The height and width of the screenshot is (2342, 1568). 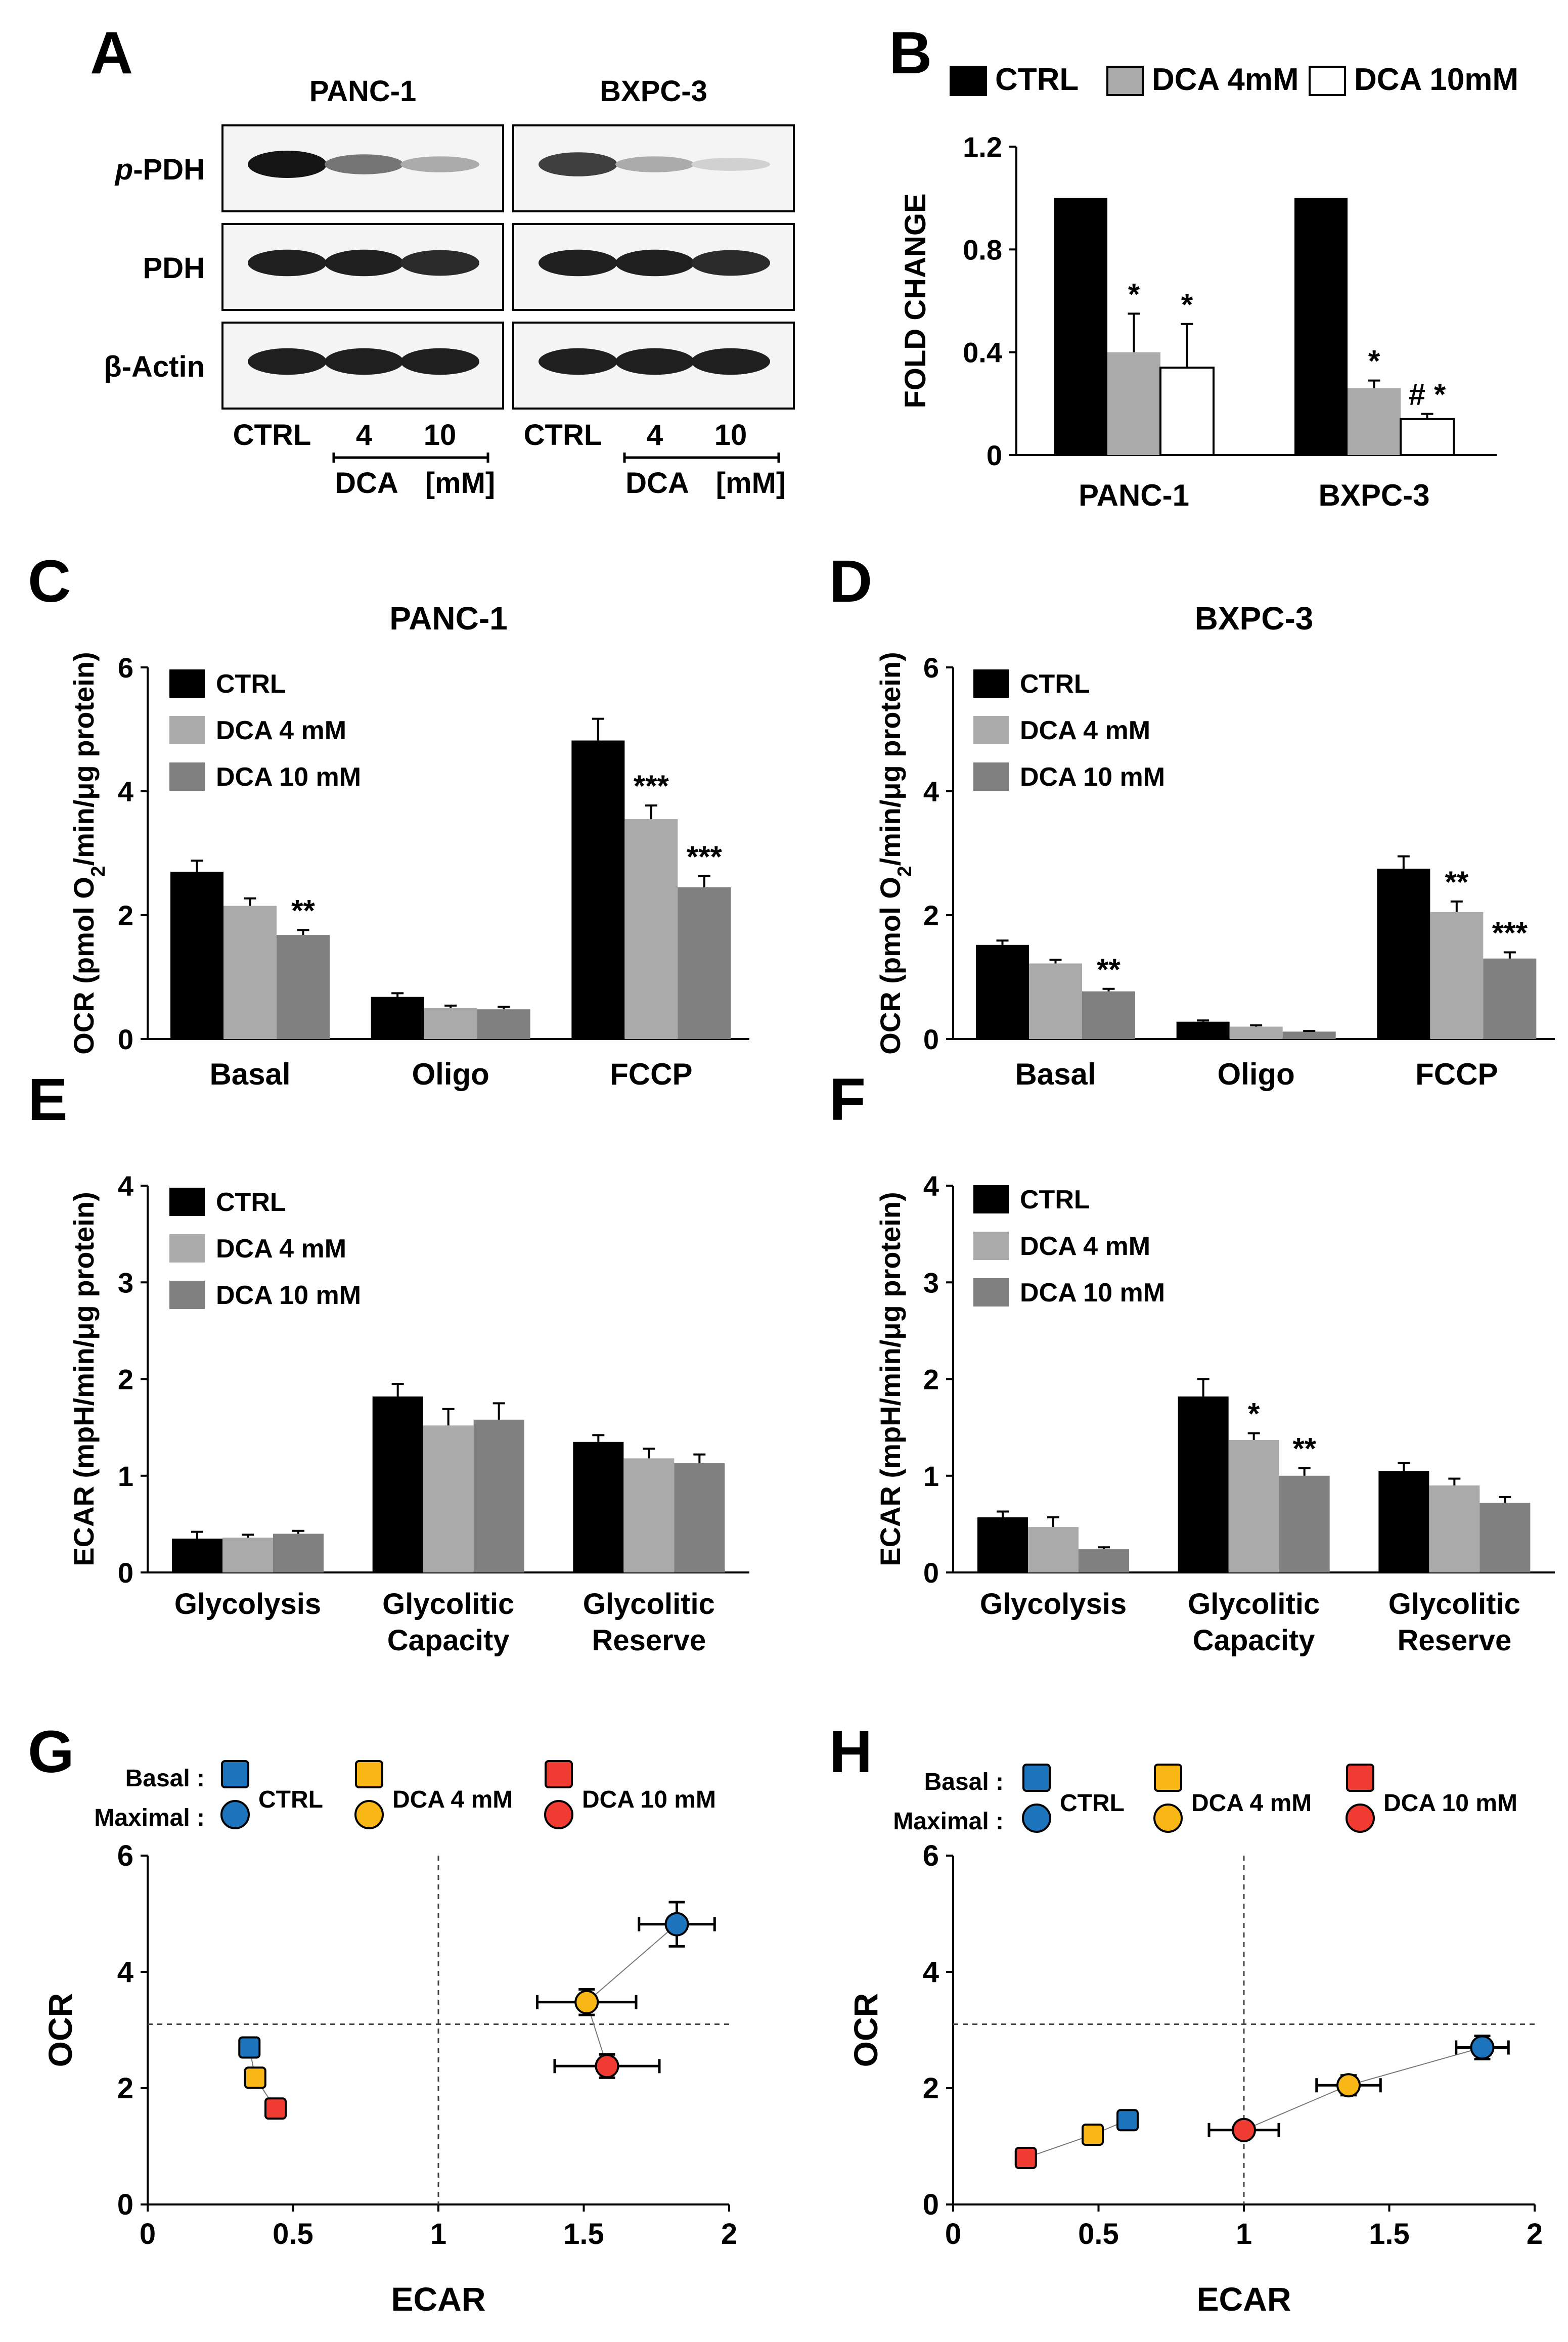 What do you see at coordinates (890, 966) in the screenshot?
I see `y-axis-label-part: OCR (pmol O` at bounding box center [890, 966].